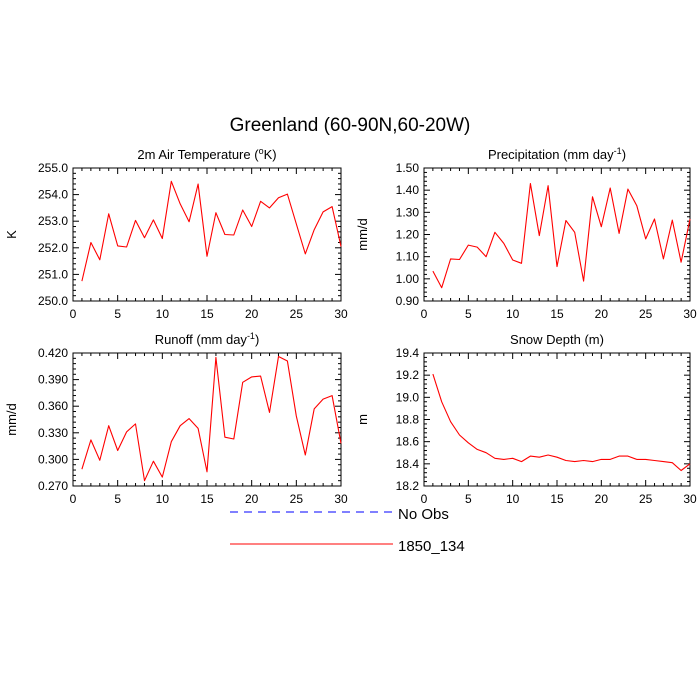 The image size is (700, 700). I want to click on panel-air-temperature-ytick-label: 252.0, so click(53, 248).